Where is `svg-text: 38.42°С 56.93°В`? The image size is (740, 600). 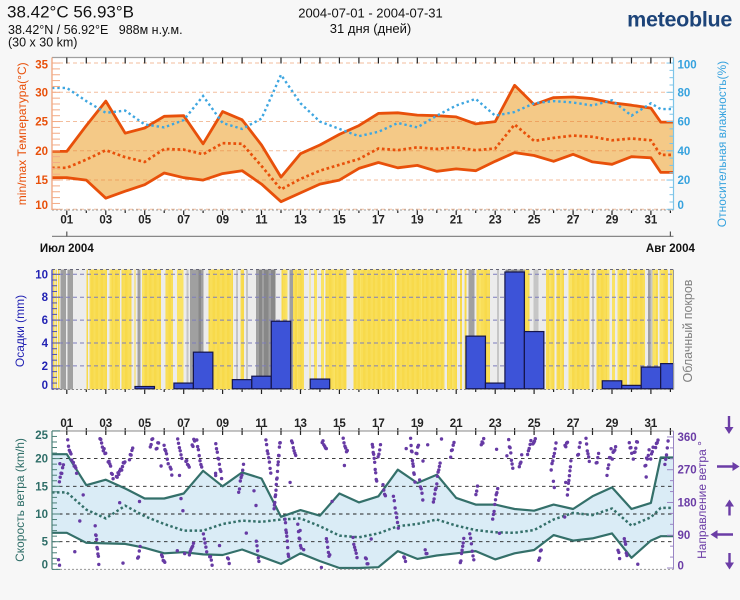
svg-text: 38.42°С 56.93°В is located at coordinates (70, 12).